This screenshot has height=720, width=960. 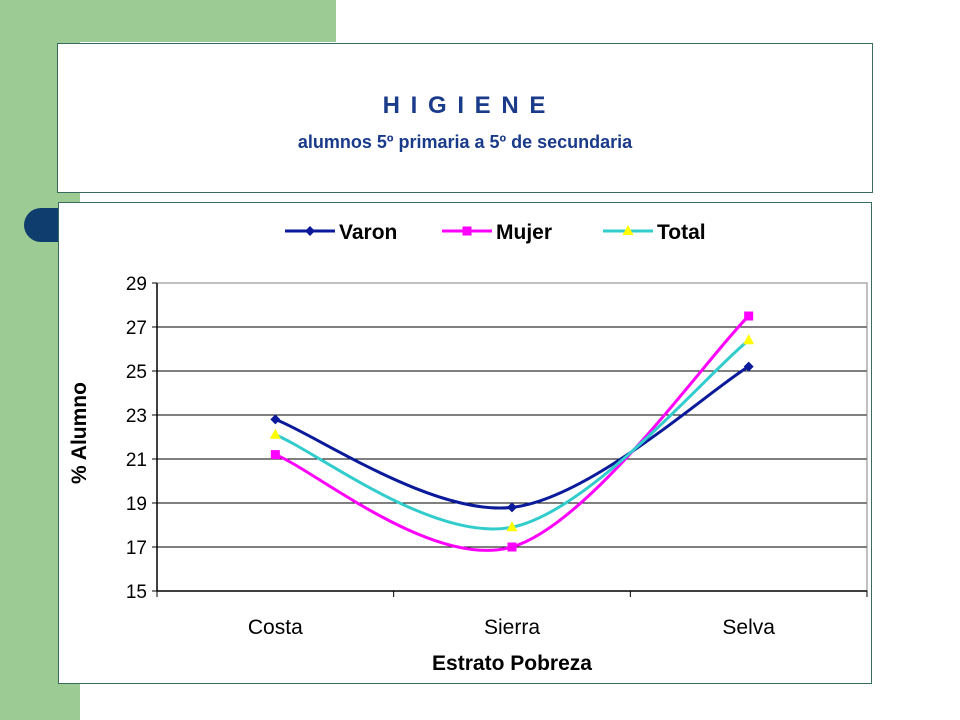 I want to click on y-tick-label: 19, so click(x=136, y=504).